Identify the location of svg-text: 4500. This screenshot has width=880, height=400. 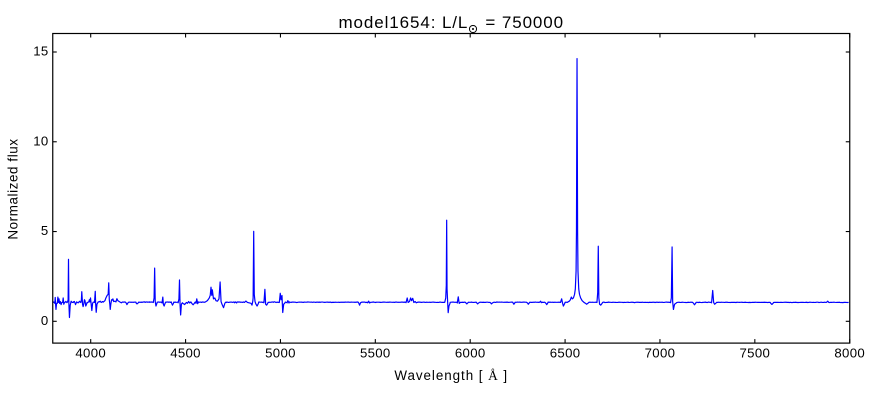
(185, 353).